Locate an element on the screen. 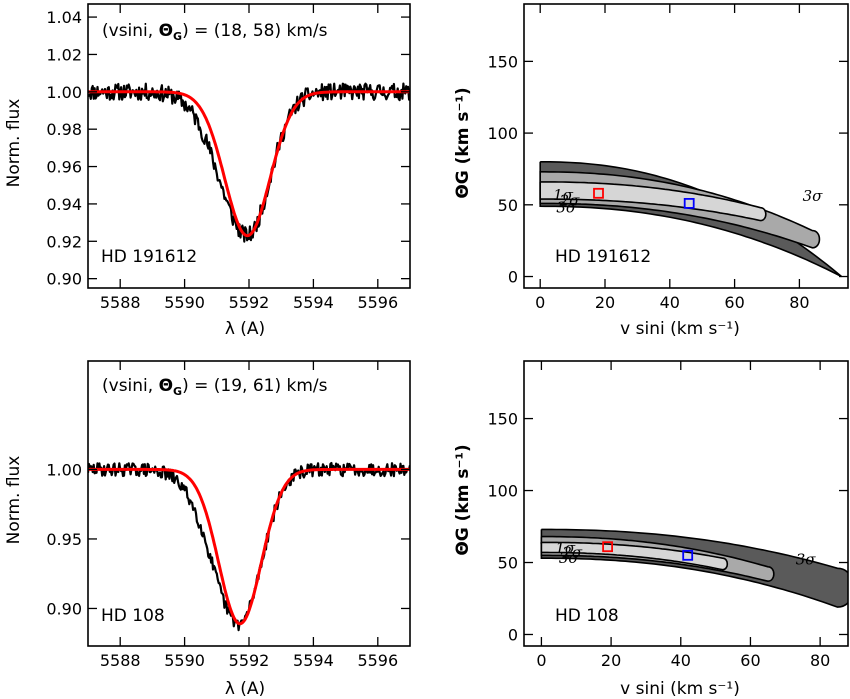 The height and width of the screenshot is (699, 850). observed-spectrum-line is located at coordinates (249, 162).